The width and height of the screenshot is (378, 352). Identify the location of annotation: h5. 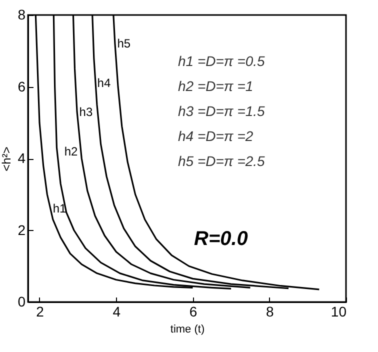
(124, 43).